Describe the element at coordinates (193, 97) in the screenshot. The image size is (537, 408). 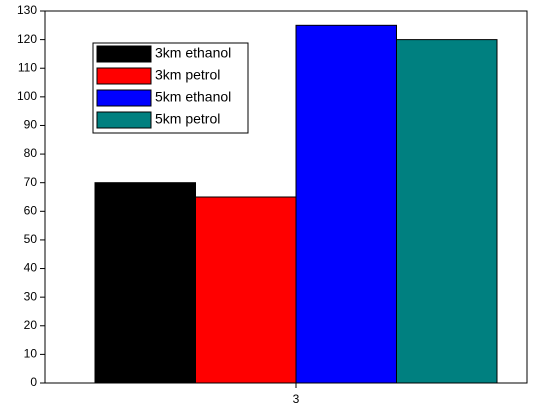
I see `legend-label: 5km ethanol` at that location.